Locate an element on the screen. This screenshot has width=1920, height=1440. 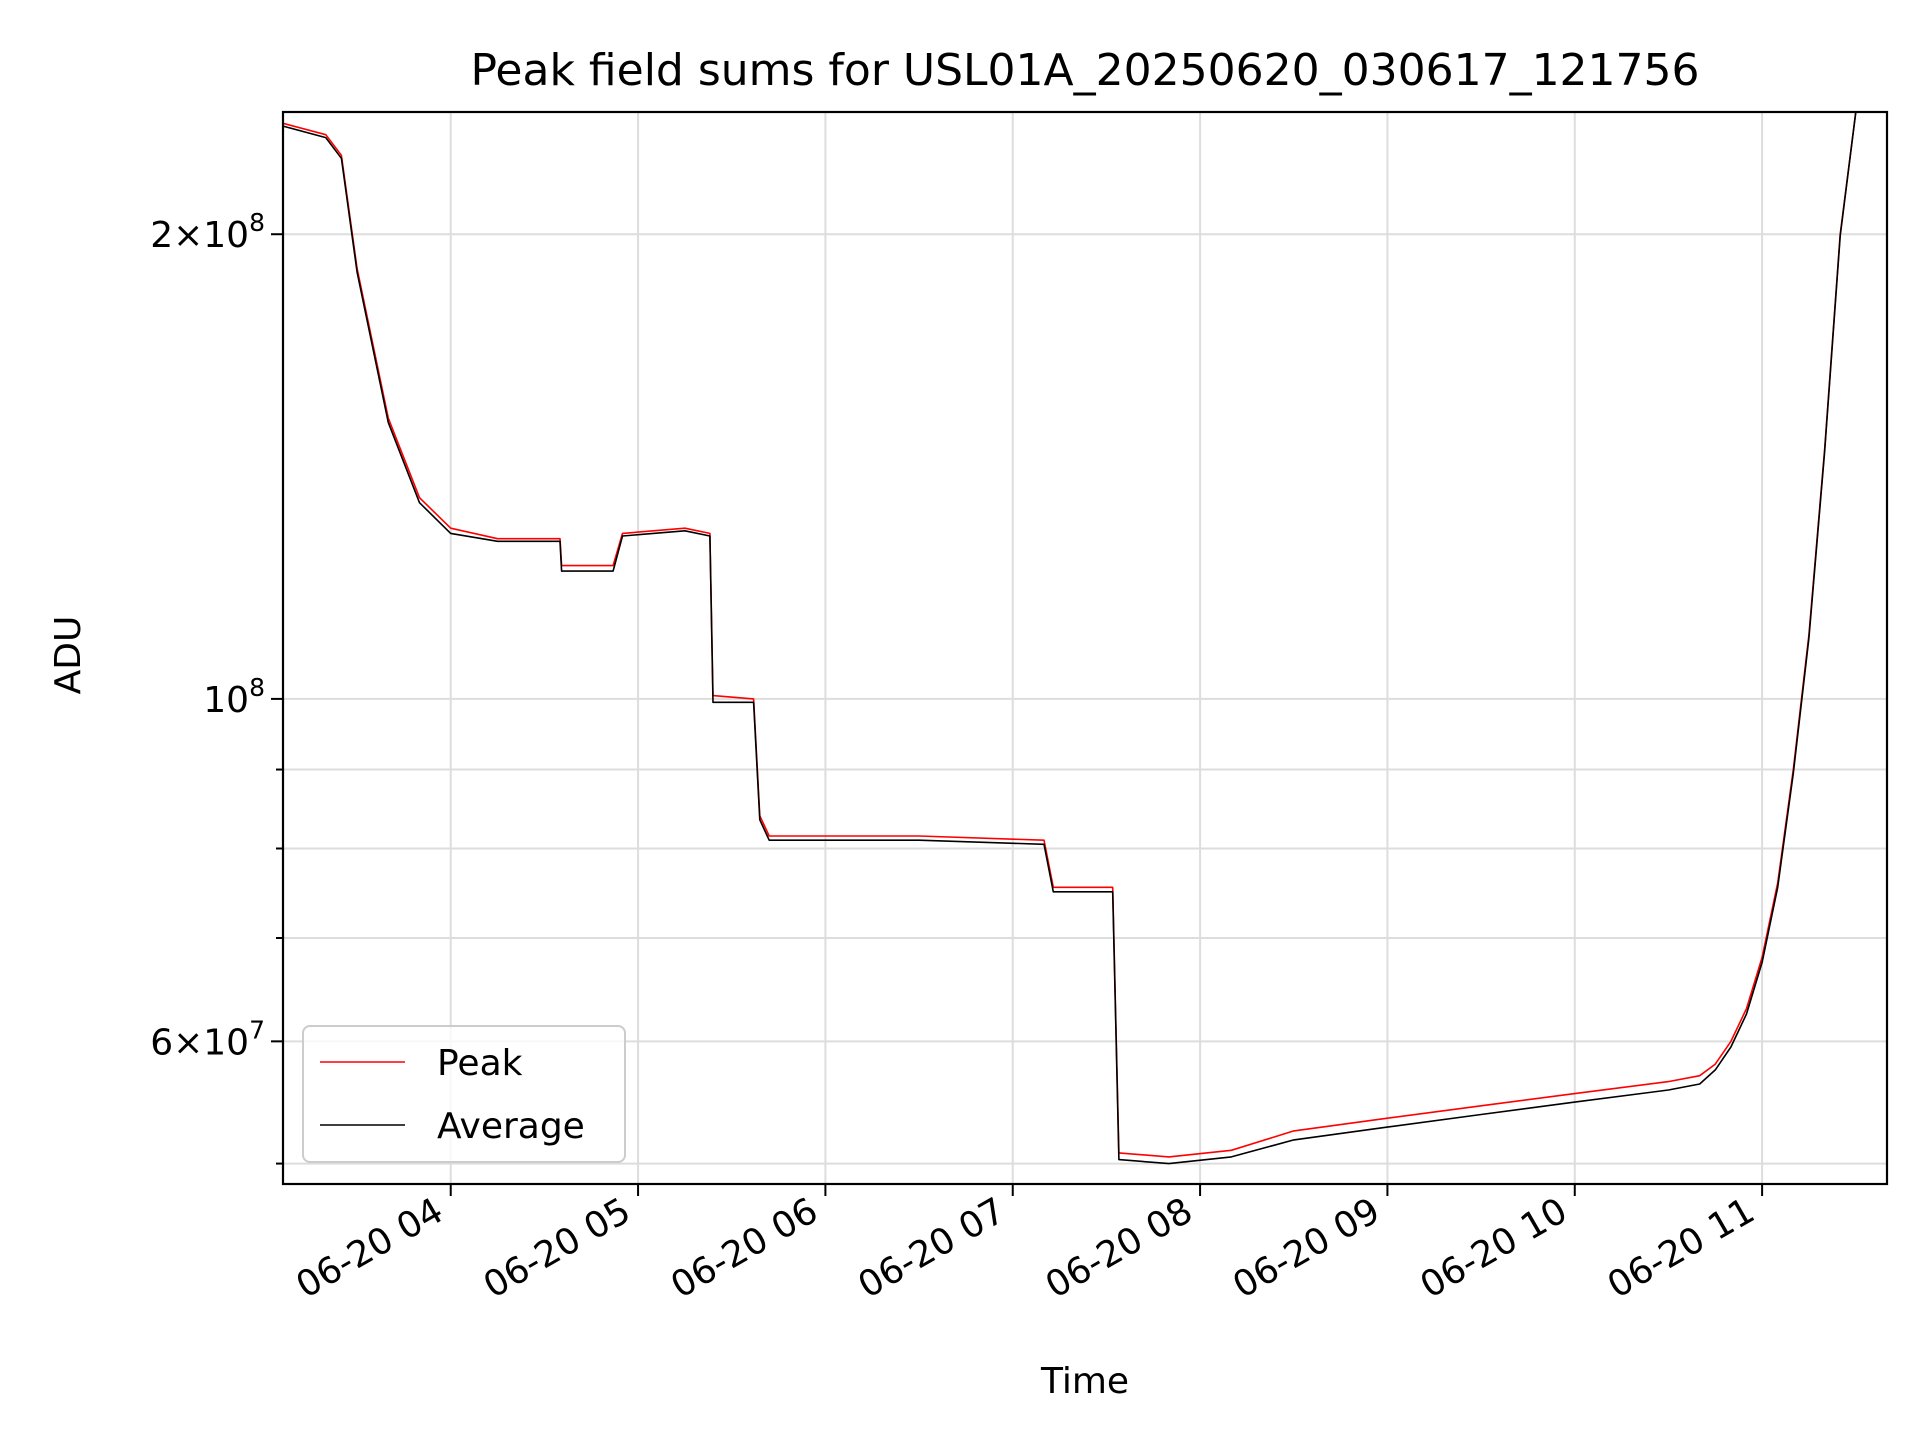
x-axis-label: Time is located at coordinates (1084, 1381).